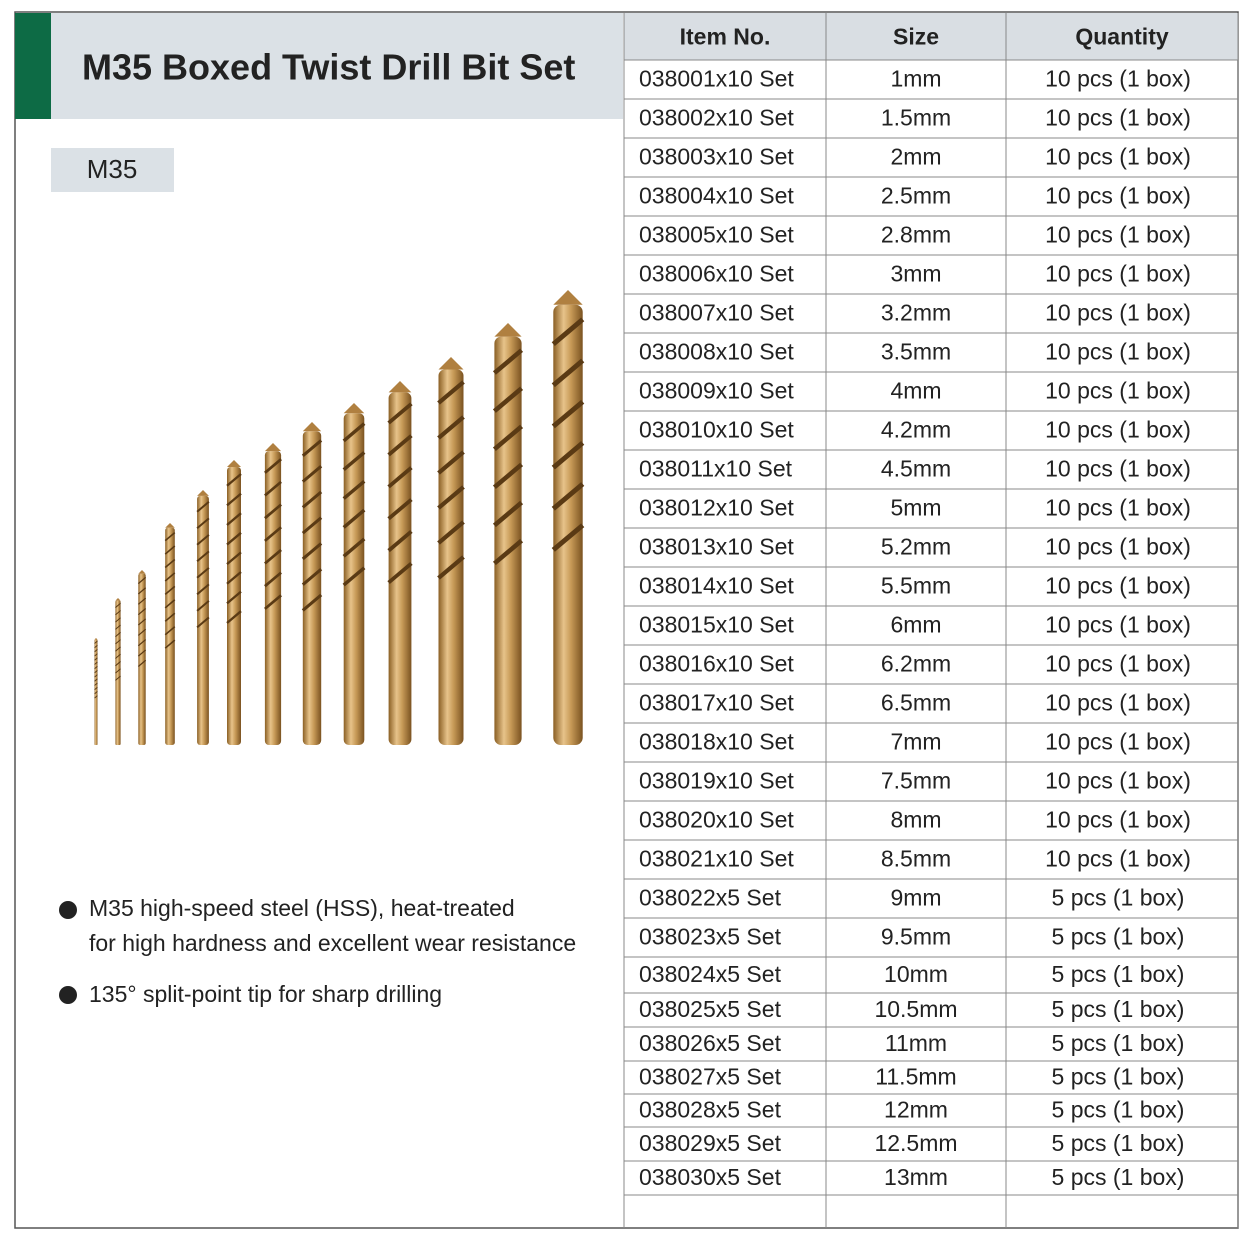  I want to click on cell: 11.5mm, so click(915, 1077).